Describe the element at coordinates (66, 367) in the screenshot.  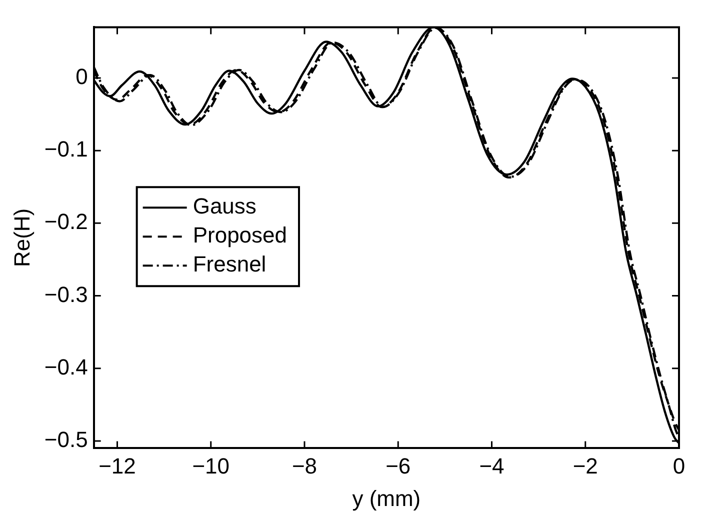
I see `y-tick-label: −0.4` at that location.